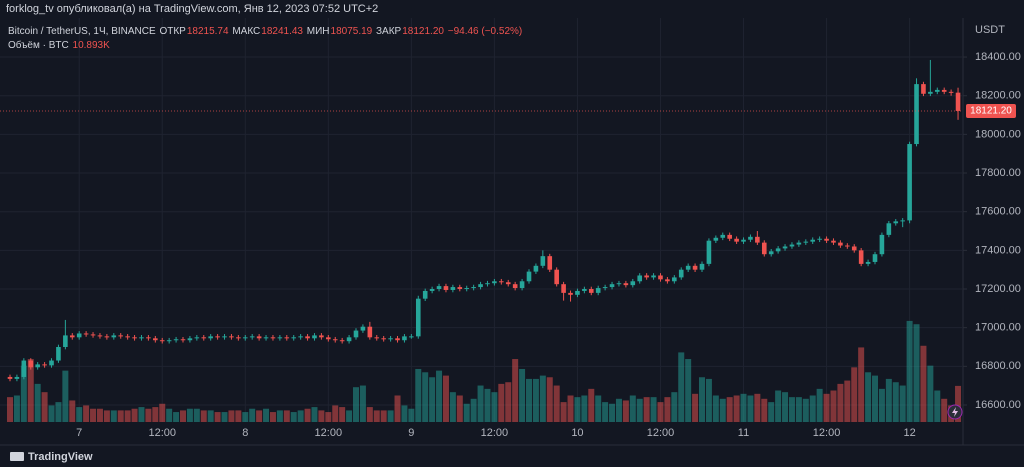  I want to click on y-tick-label: 17400.00, so click(998, 250).